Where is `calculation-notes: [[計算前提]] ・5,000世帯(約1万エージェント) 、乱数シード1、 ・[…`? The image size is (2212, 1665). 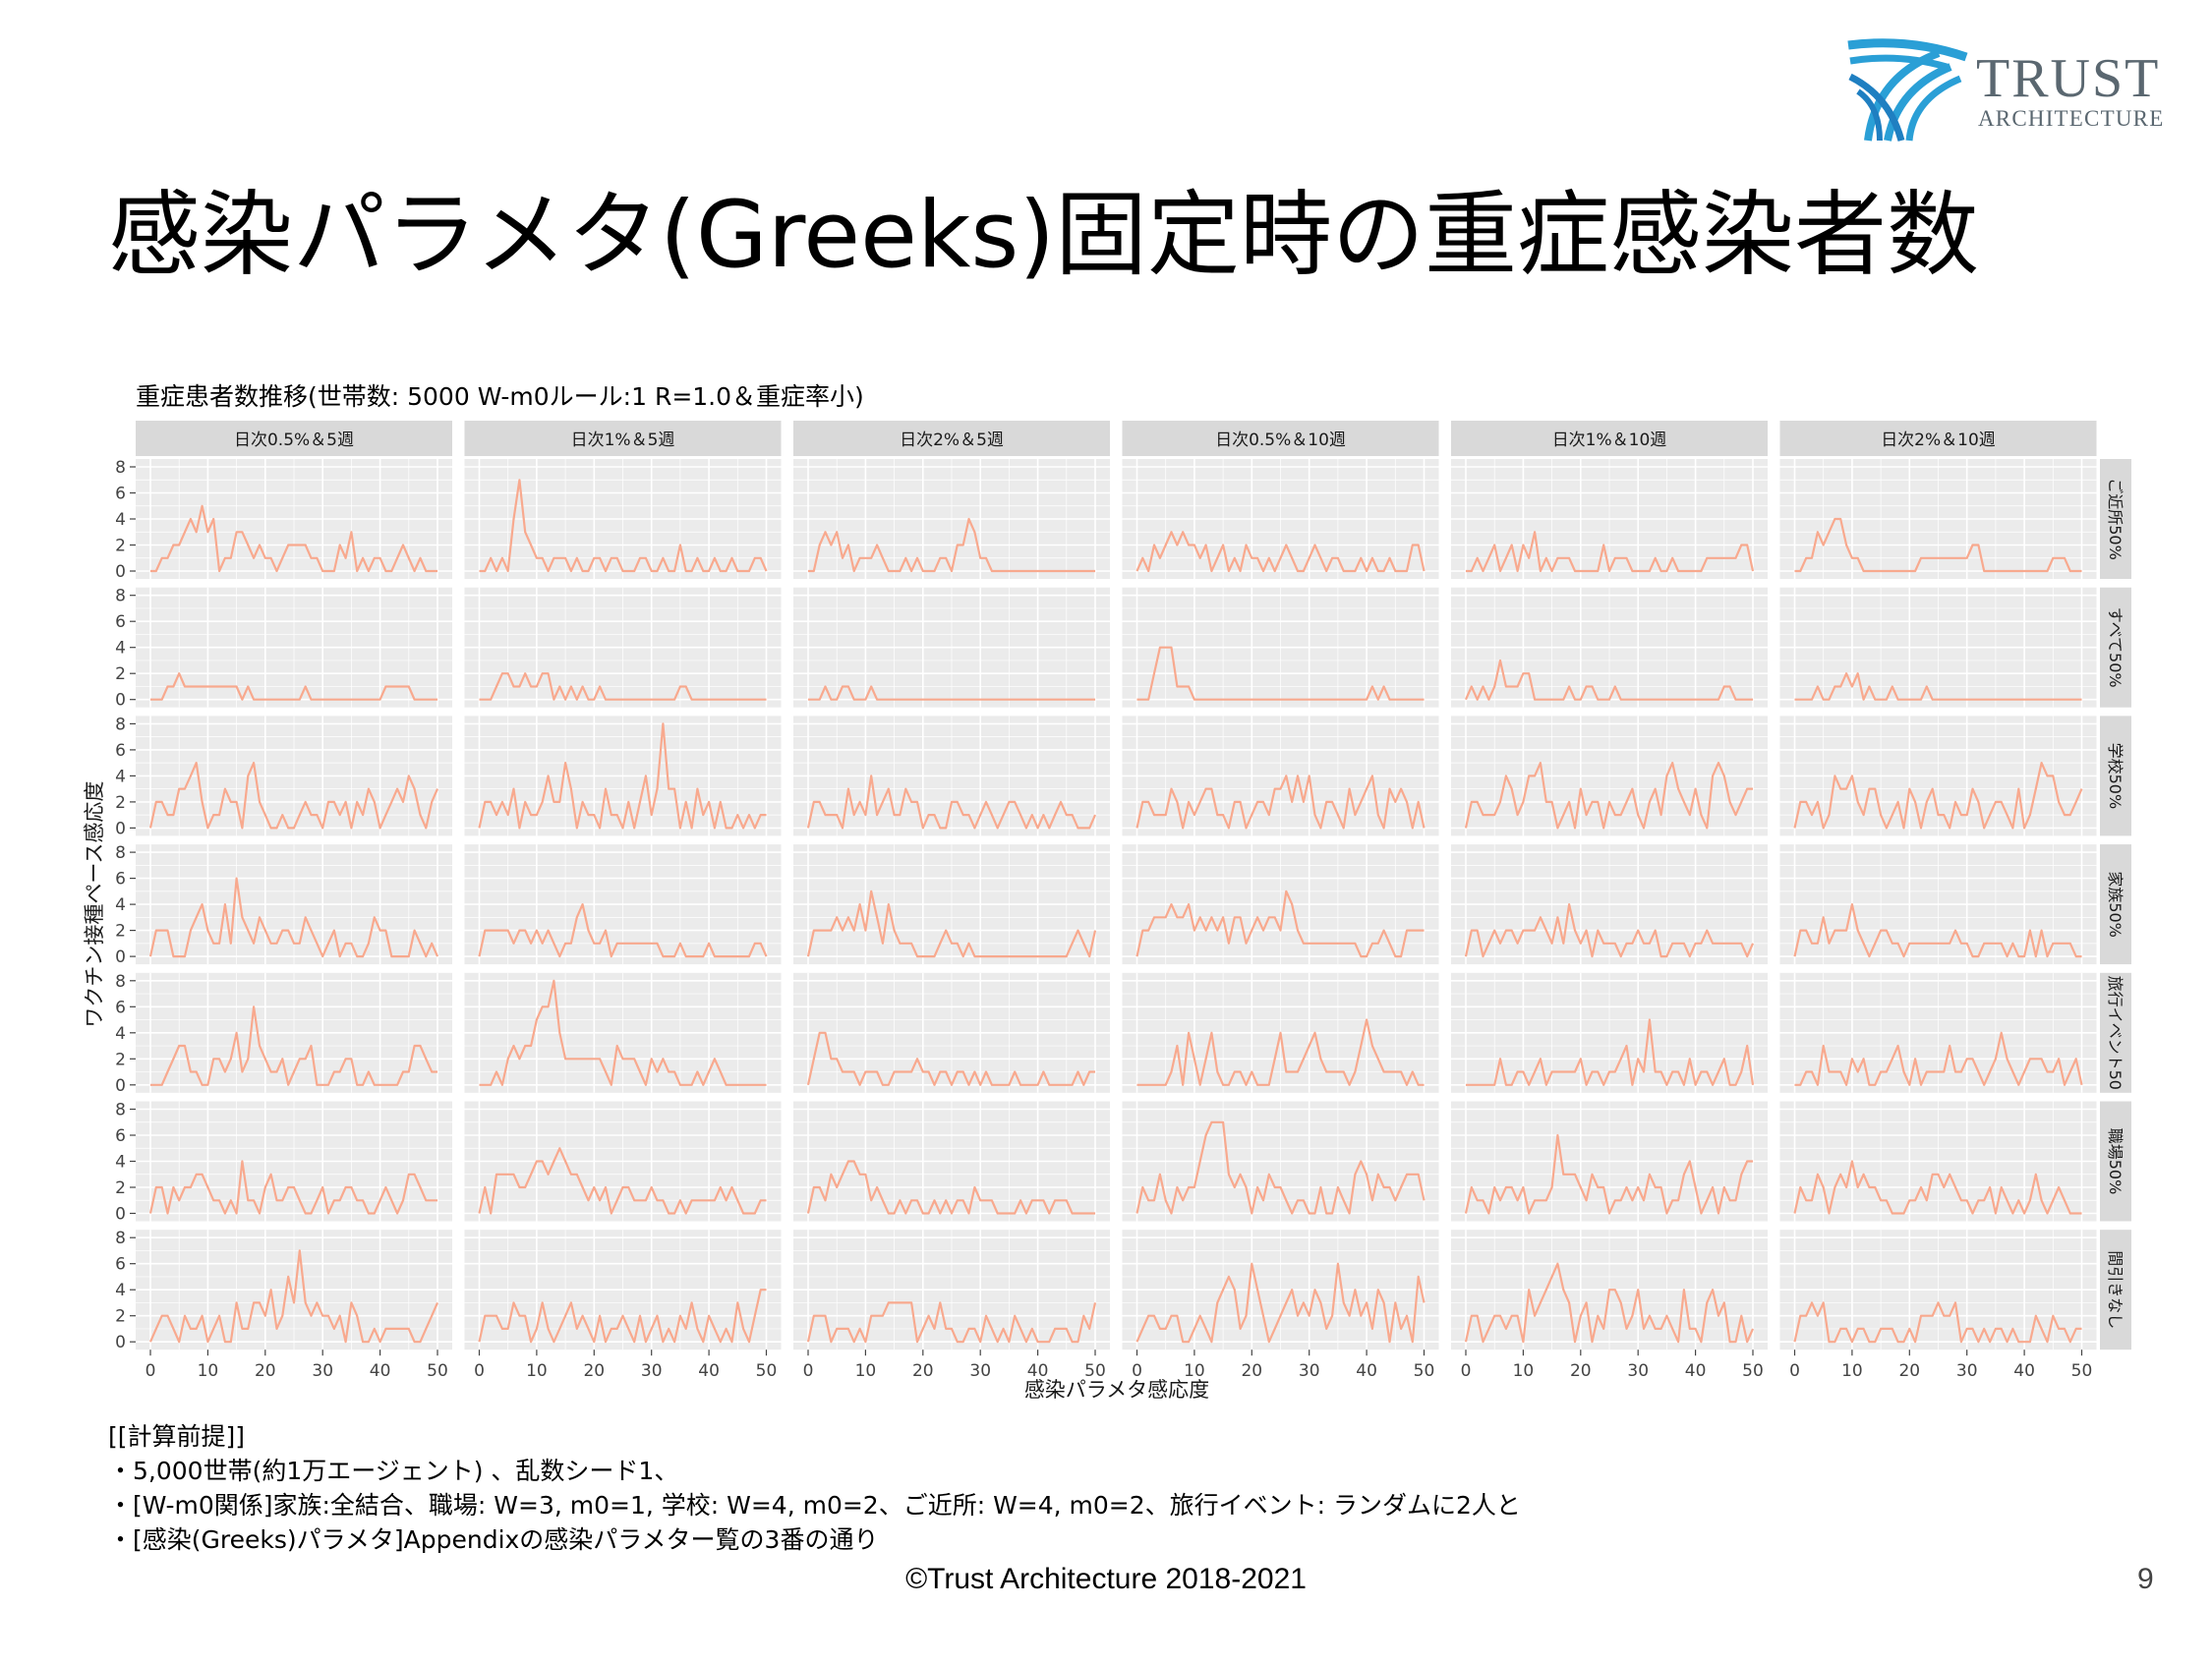
calculation-notes: [[計算前提]] ・5,000世帯(約1万エージェント) 、乱数シード1、 ・[… is located at coordinates (814, 1488).